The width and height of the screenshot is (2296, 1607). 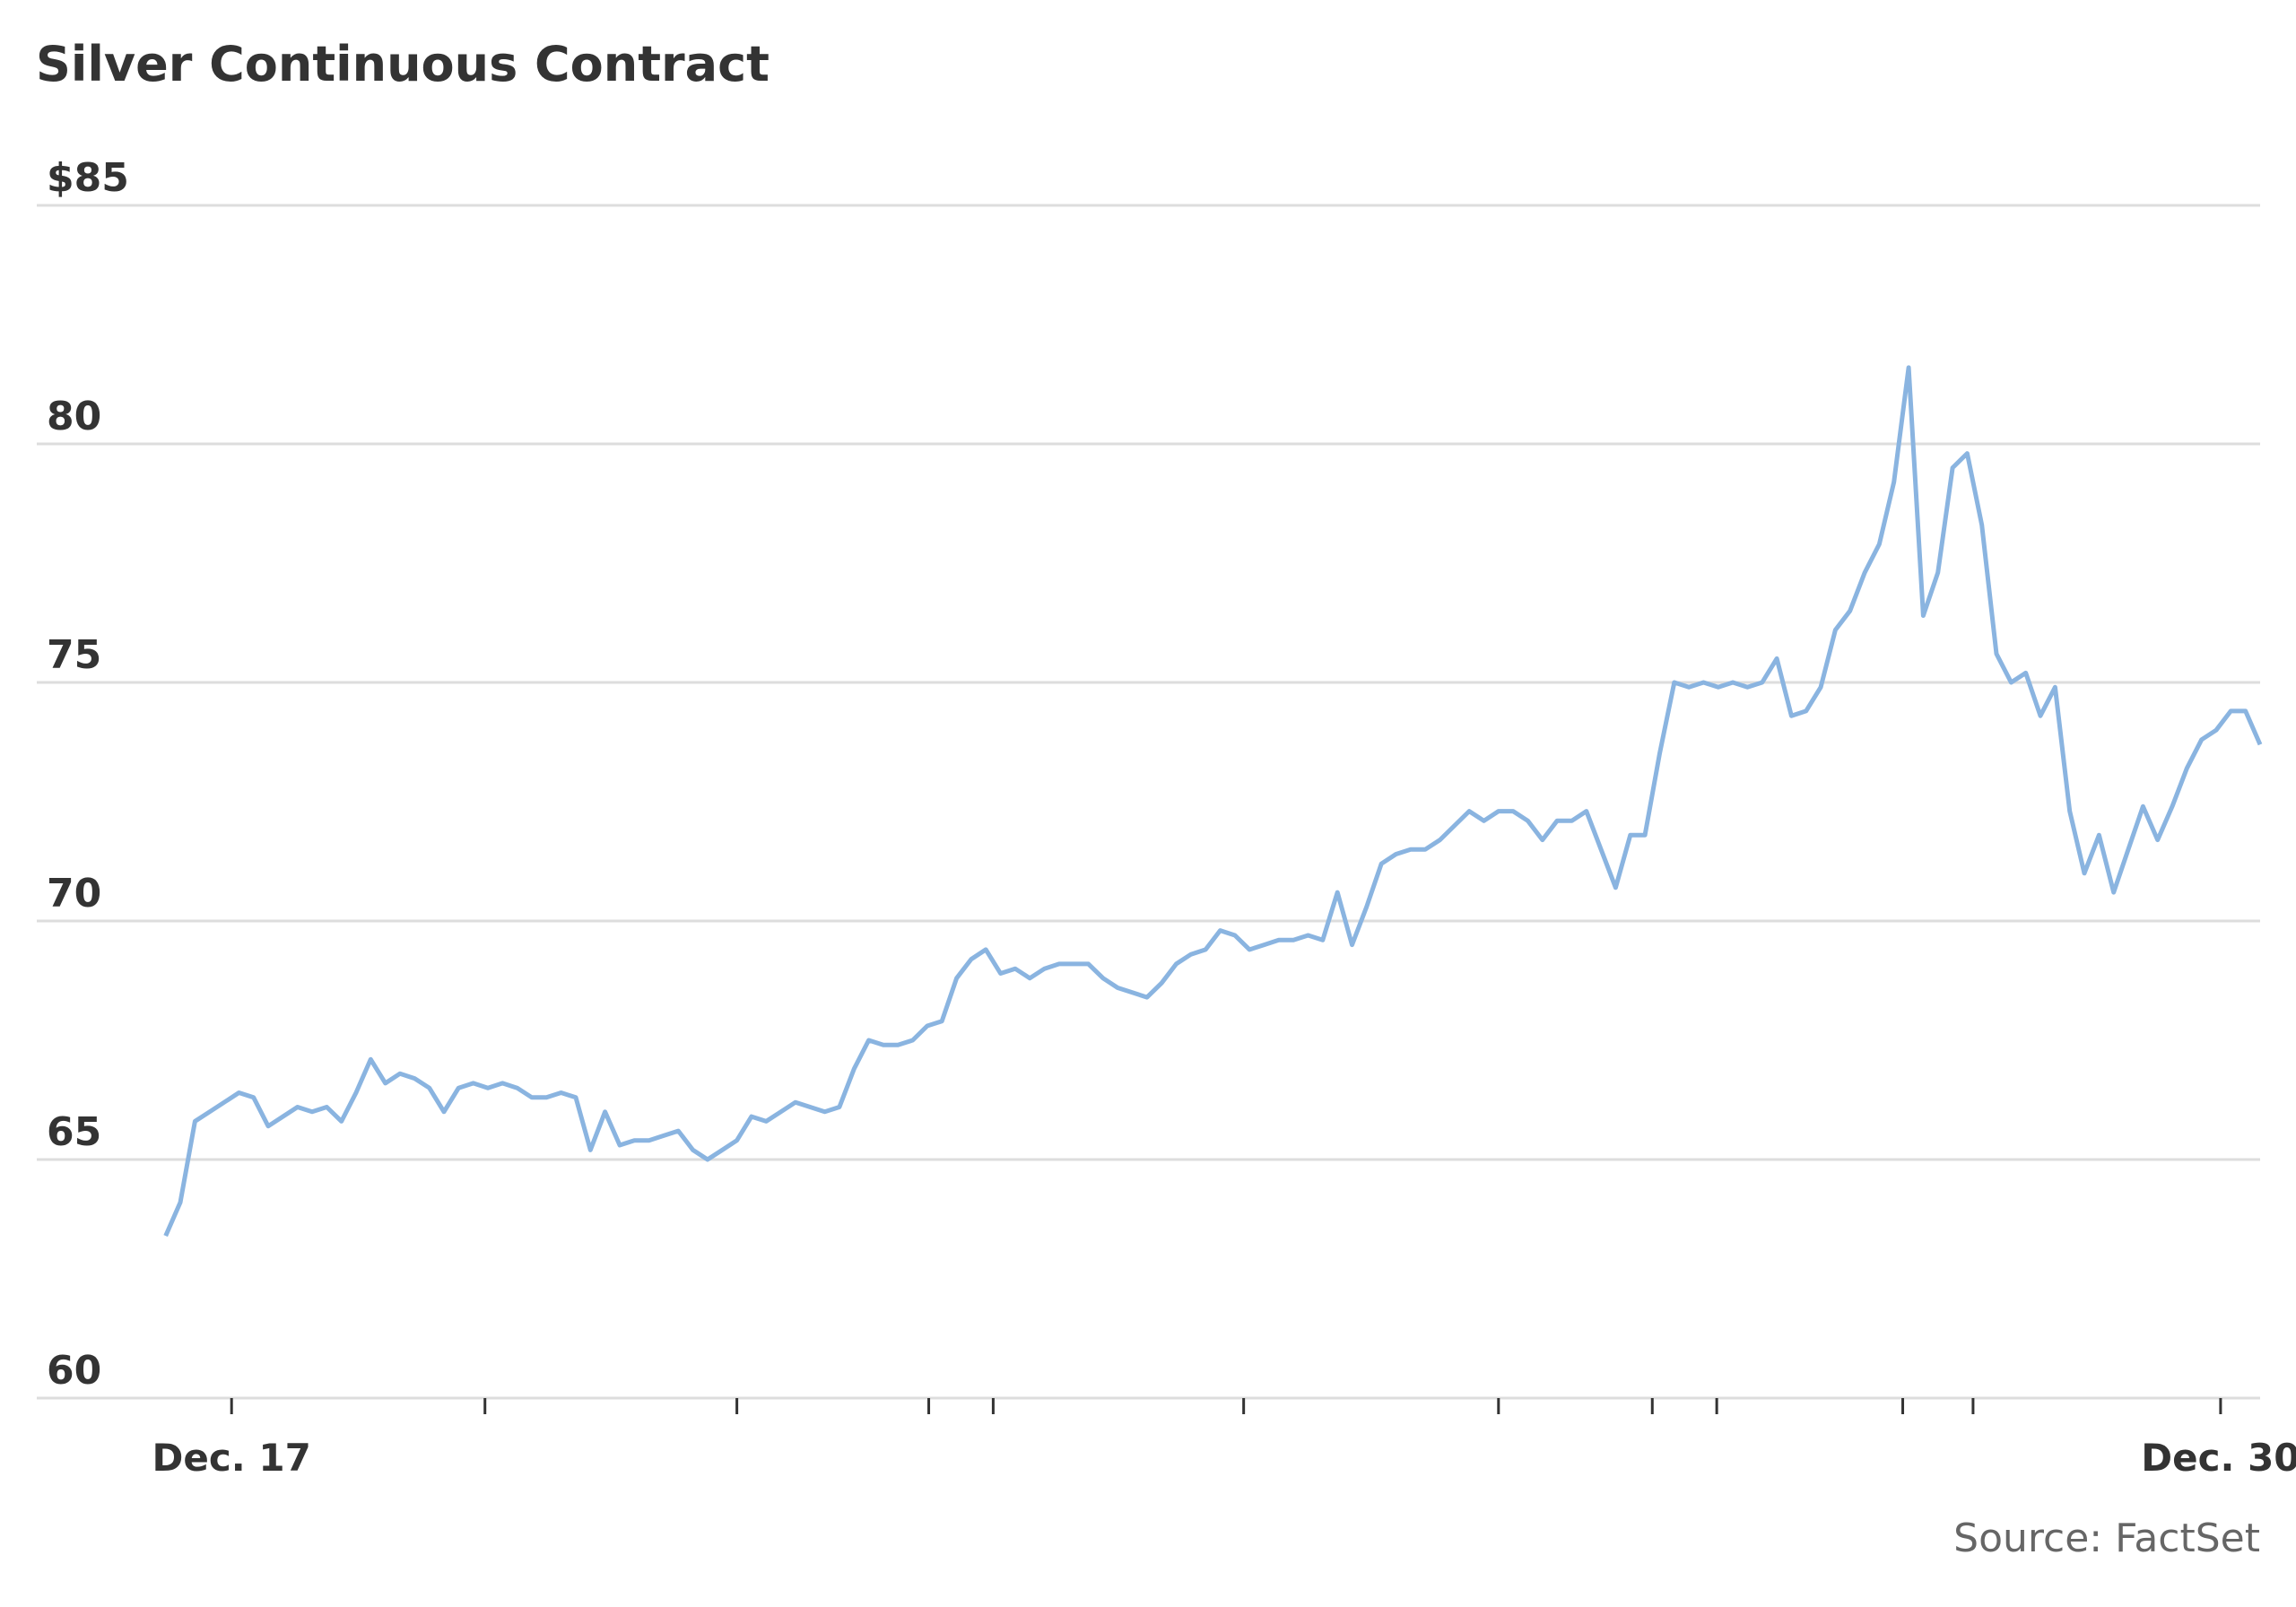 What do you see at coordinates (74, 894) in the screenshot?
I see `y-tick-label: 70` at bounding box center [74, 894].